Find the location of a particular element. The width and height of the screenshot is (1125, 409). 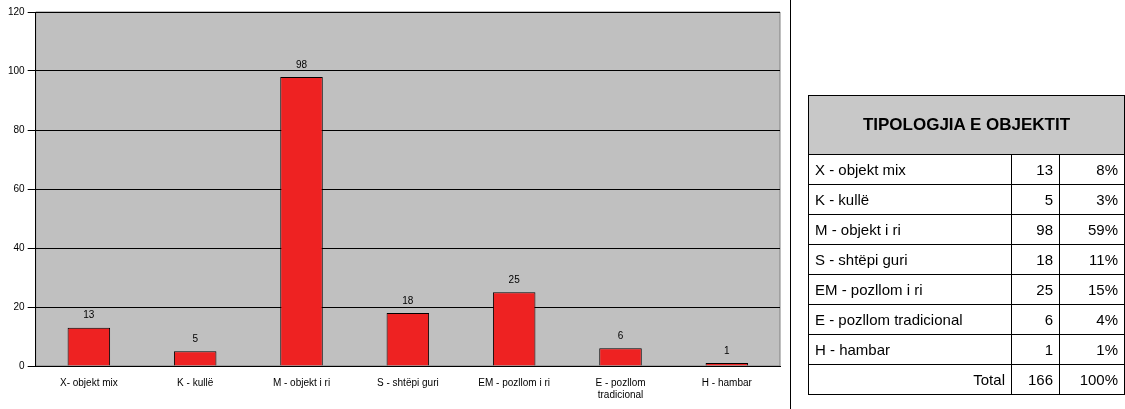

y-tick-label: 60 is located at coordinates (19, 188).